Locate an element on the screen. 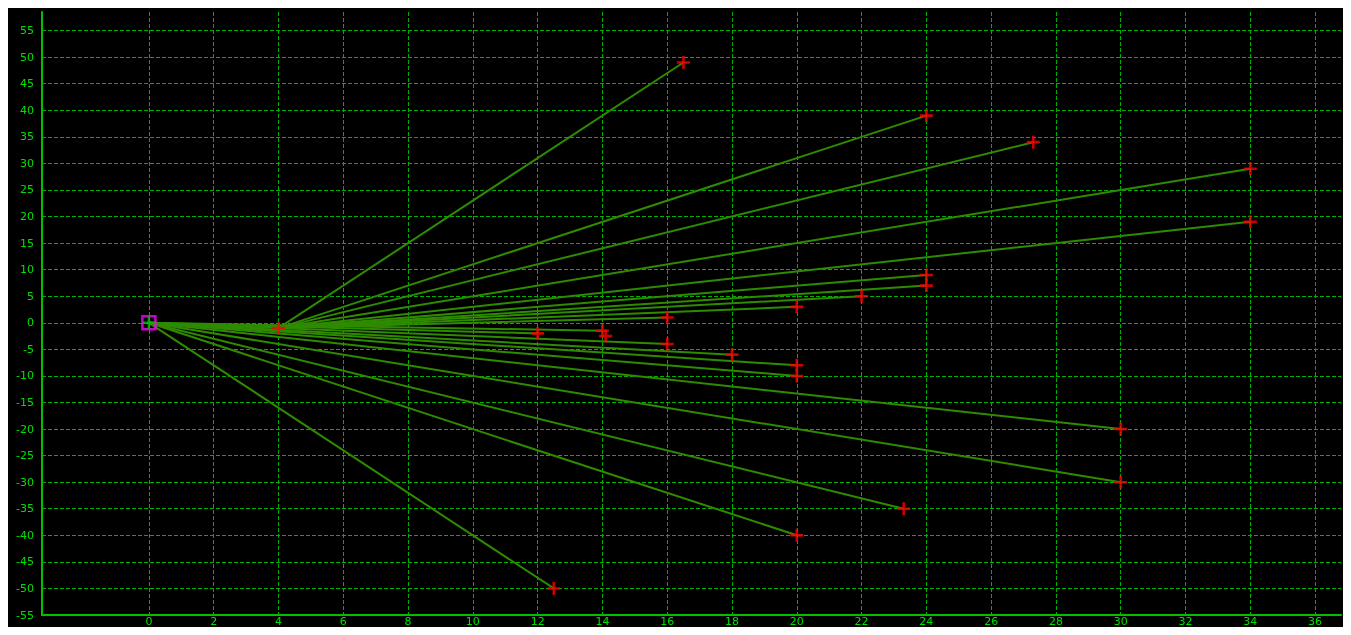 Image resolution: width=1351 pixels, height=635 pixels. y-tick-label: -45 is located at coordinates (25, 562).